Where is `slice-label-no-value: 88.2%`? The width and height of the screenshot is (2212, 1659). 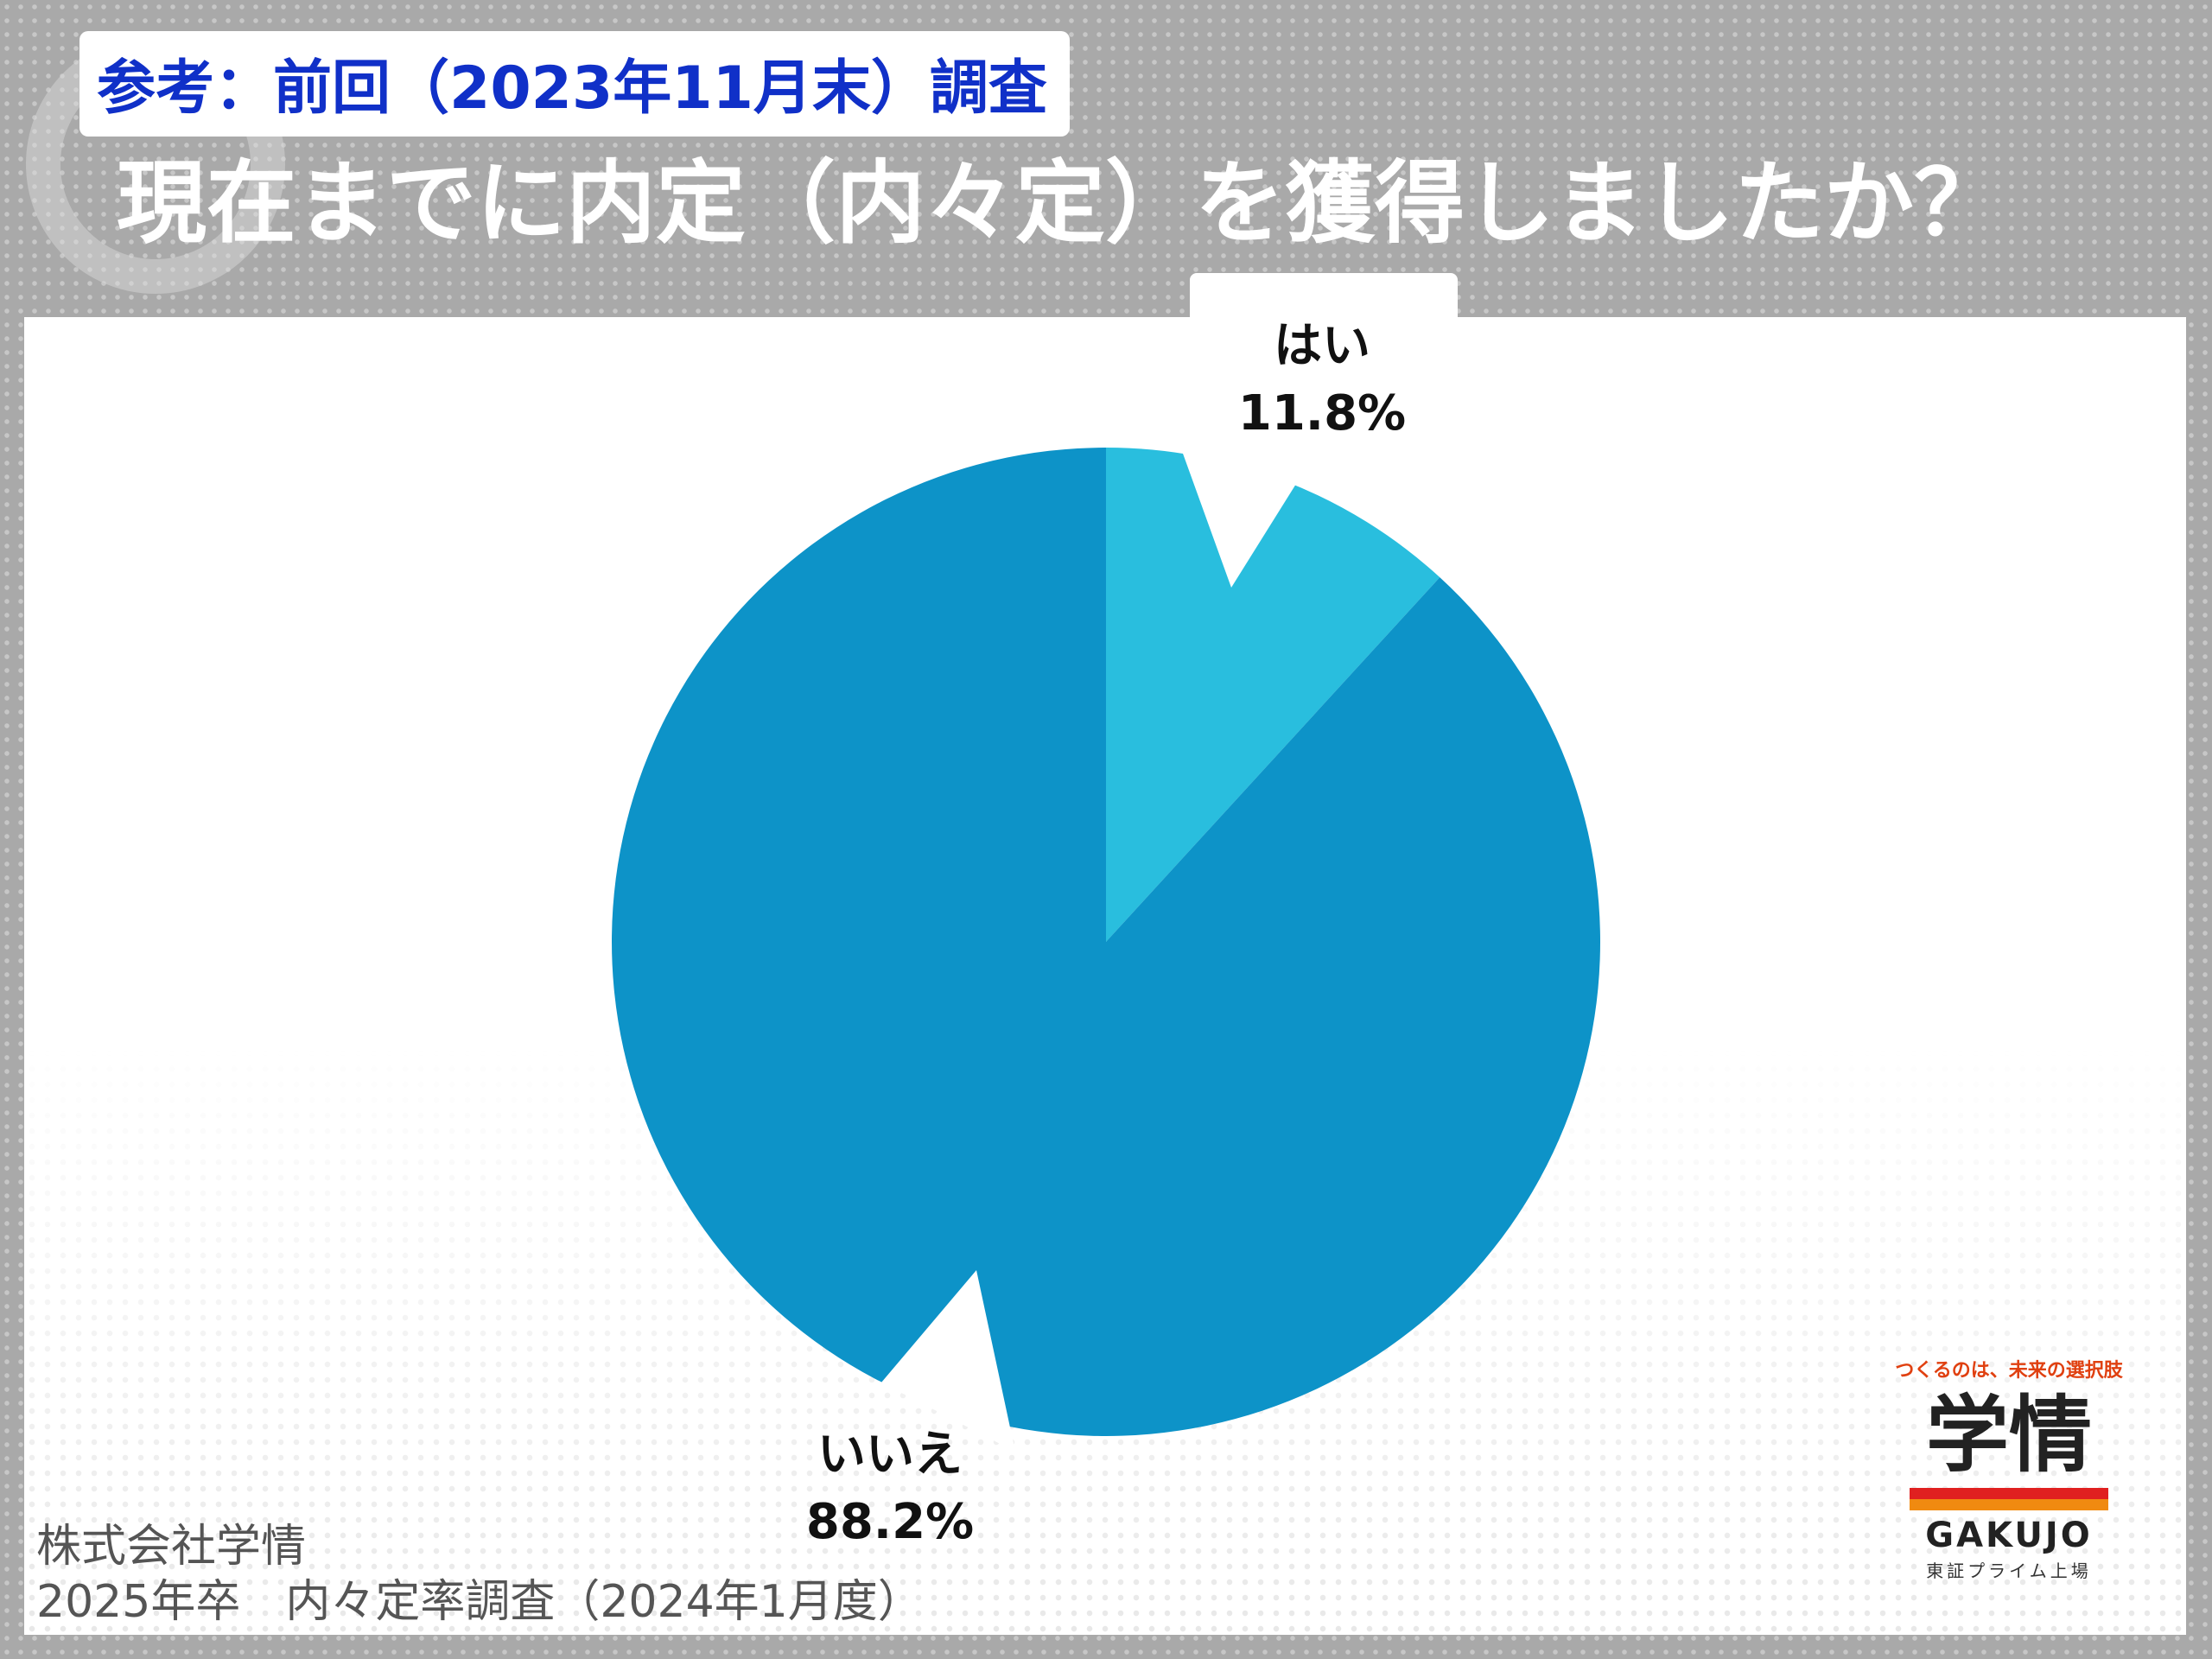 slice-label-no-value: 88.2% is located at coordinates (890, 1522).